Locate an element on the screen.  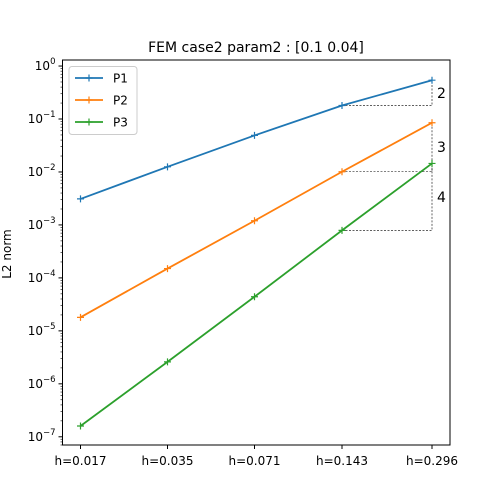
y-tick-label: 10⁰ is located at coordinates (45, 65).